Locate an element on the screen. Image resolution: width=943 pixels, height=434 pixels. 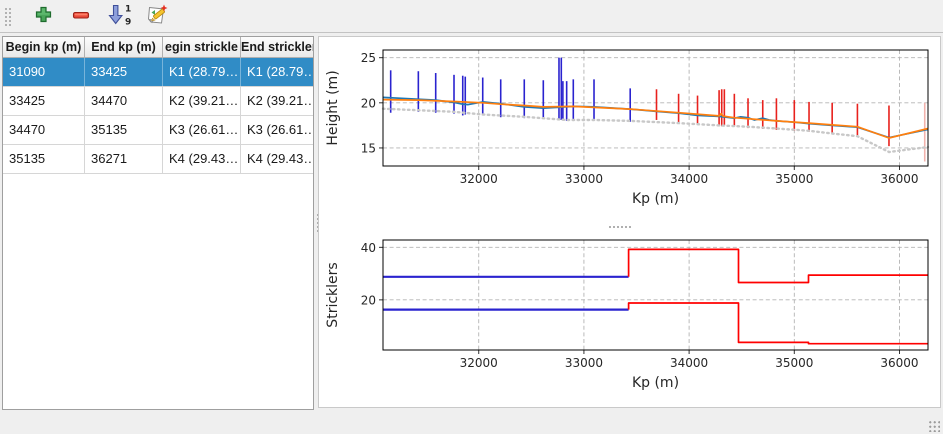
svg-text: 40 is located at coordinates (368, 248).